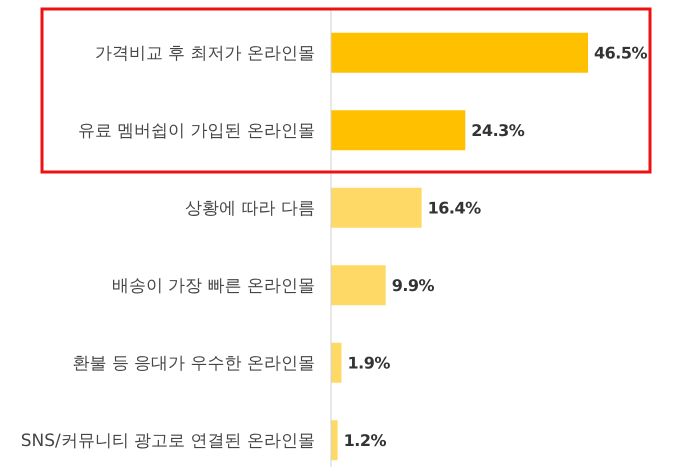  What do you see at coordinates (213, 286) in the screenshot?
I see `y-tick-label: 배송이 가장 빠른 온라인몰` at bounding box center [213, 286].